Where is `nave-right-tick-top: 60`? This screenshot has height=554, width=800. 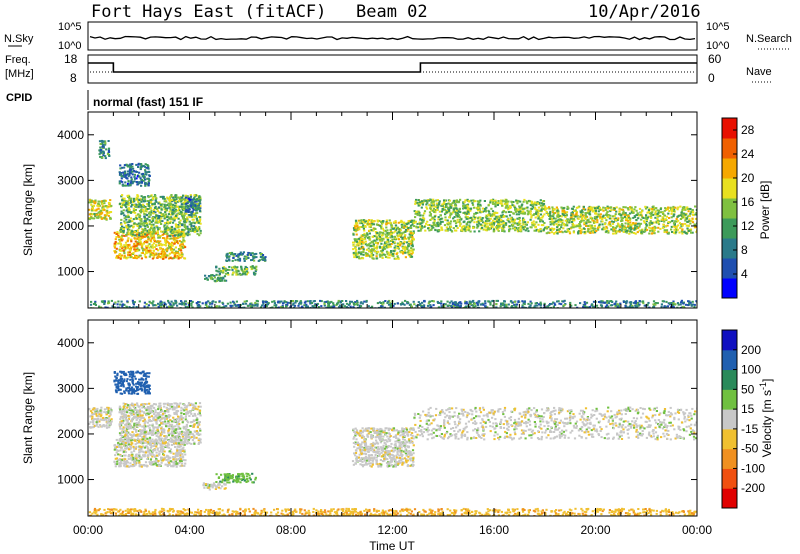
nave-right-tick-top: 60 is located at coordinates (715, 59).